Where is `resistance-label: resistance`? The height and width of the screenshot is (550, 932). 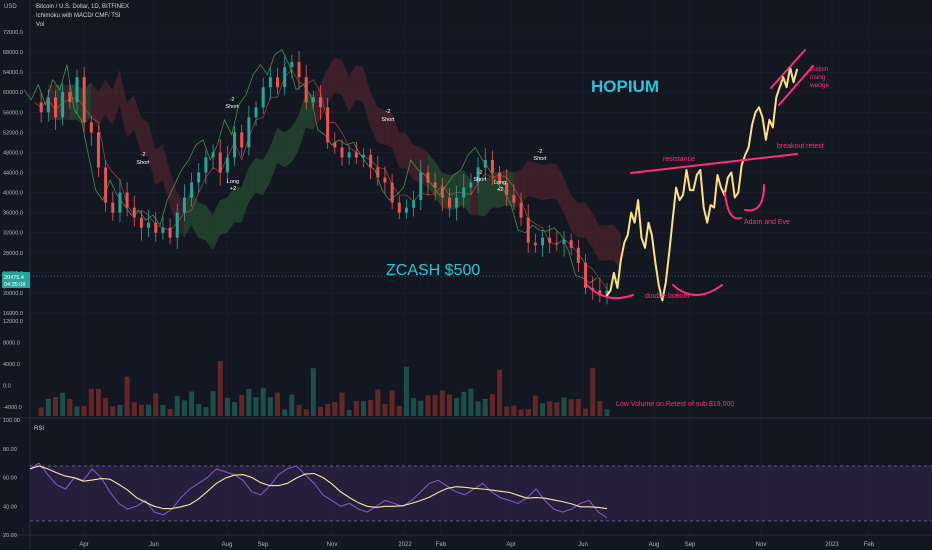
resistance-label: resistance is located at coordinates (679, 159).